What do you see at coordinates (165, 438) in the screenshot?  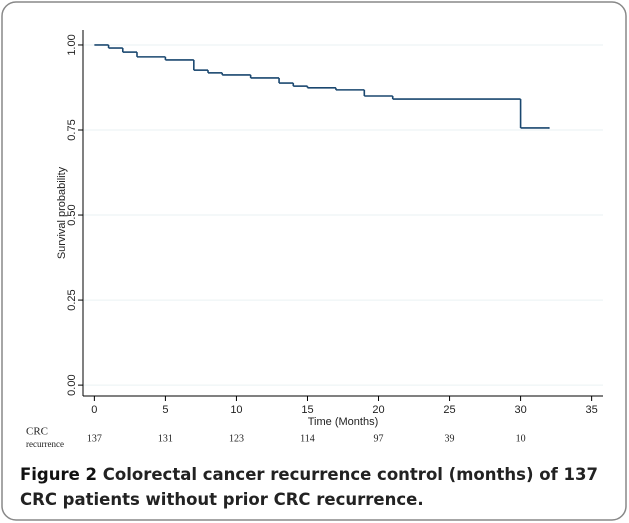 I see `risk-count: 131` at bounding box center [165, 438].